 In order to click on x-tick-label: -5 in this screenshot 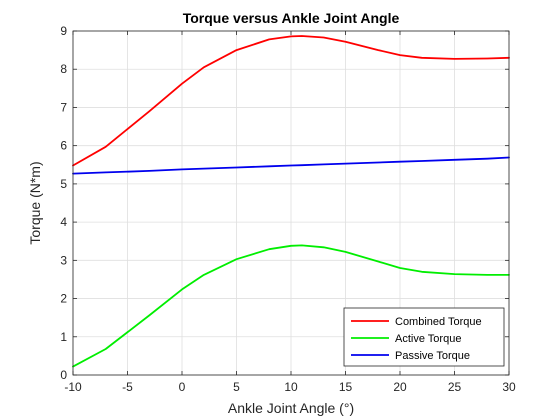, I will do `click(127, 387)`.